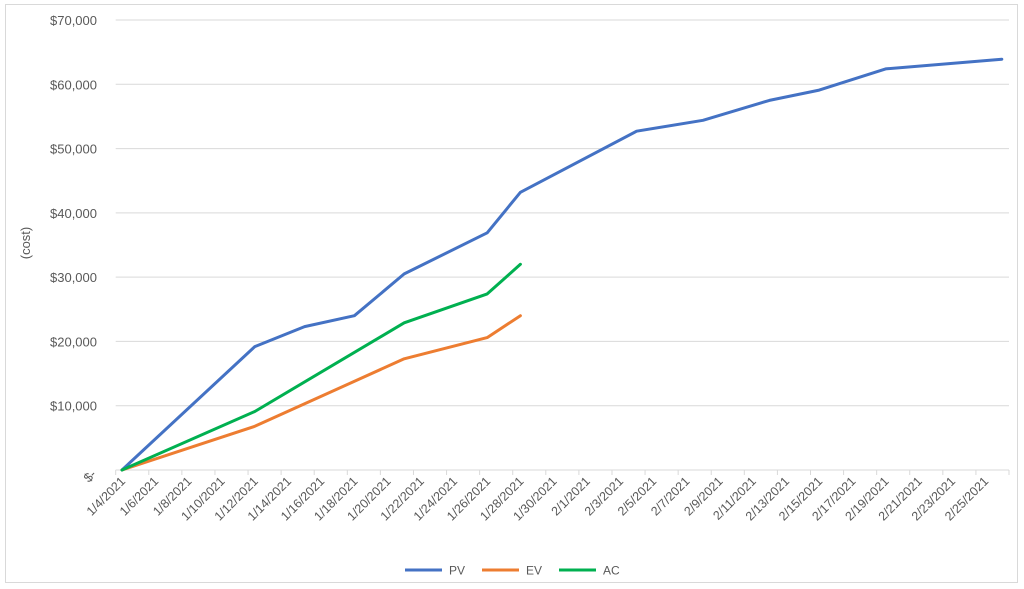  What do you see at coordinates (73, 341) in the screenshot?
I see `y-tick-label: $20,000` at bounding box center [73, 341].